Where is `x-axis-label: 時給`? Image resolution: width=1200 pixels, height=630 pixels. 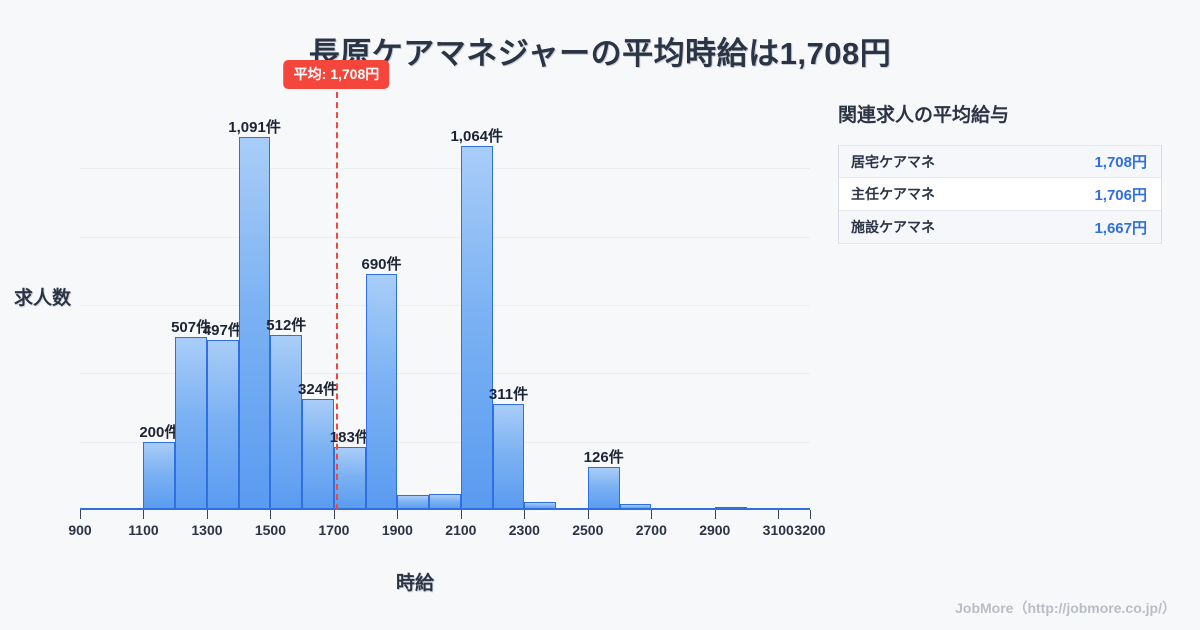 x-axis-label: 時給 is located at coordinates (414, 583).